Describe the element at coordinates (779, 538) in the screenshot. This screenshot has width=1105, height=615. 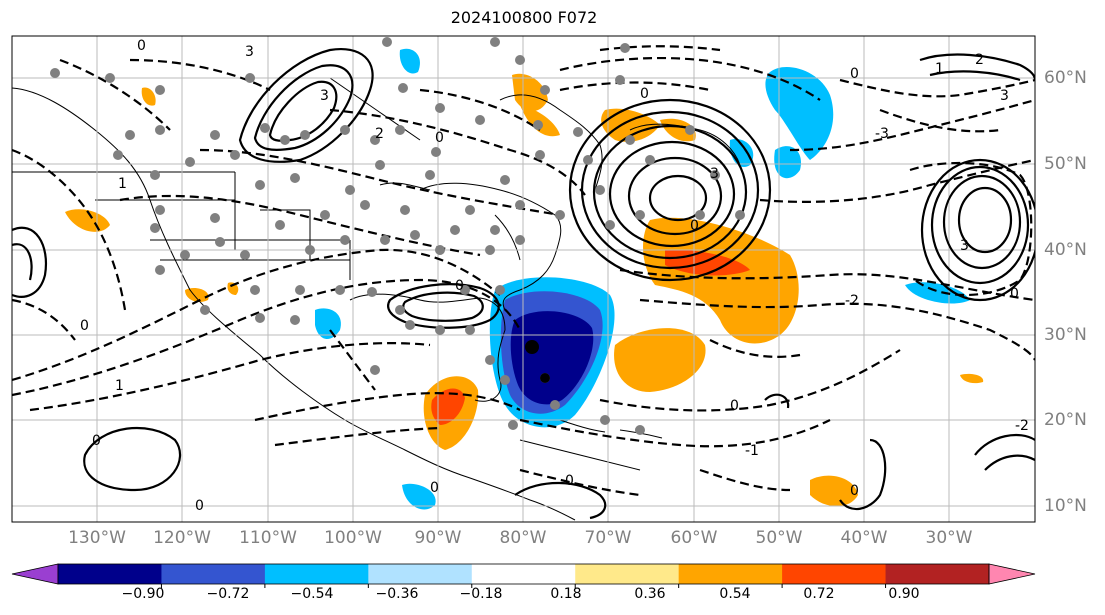
I see `lon-label: 50°W` at that location.